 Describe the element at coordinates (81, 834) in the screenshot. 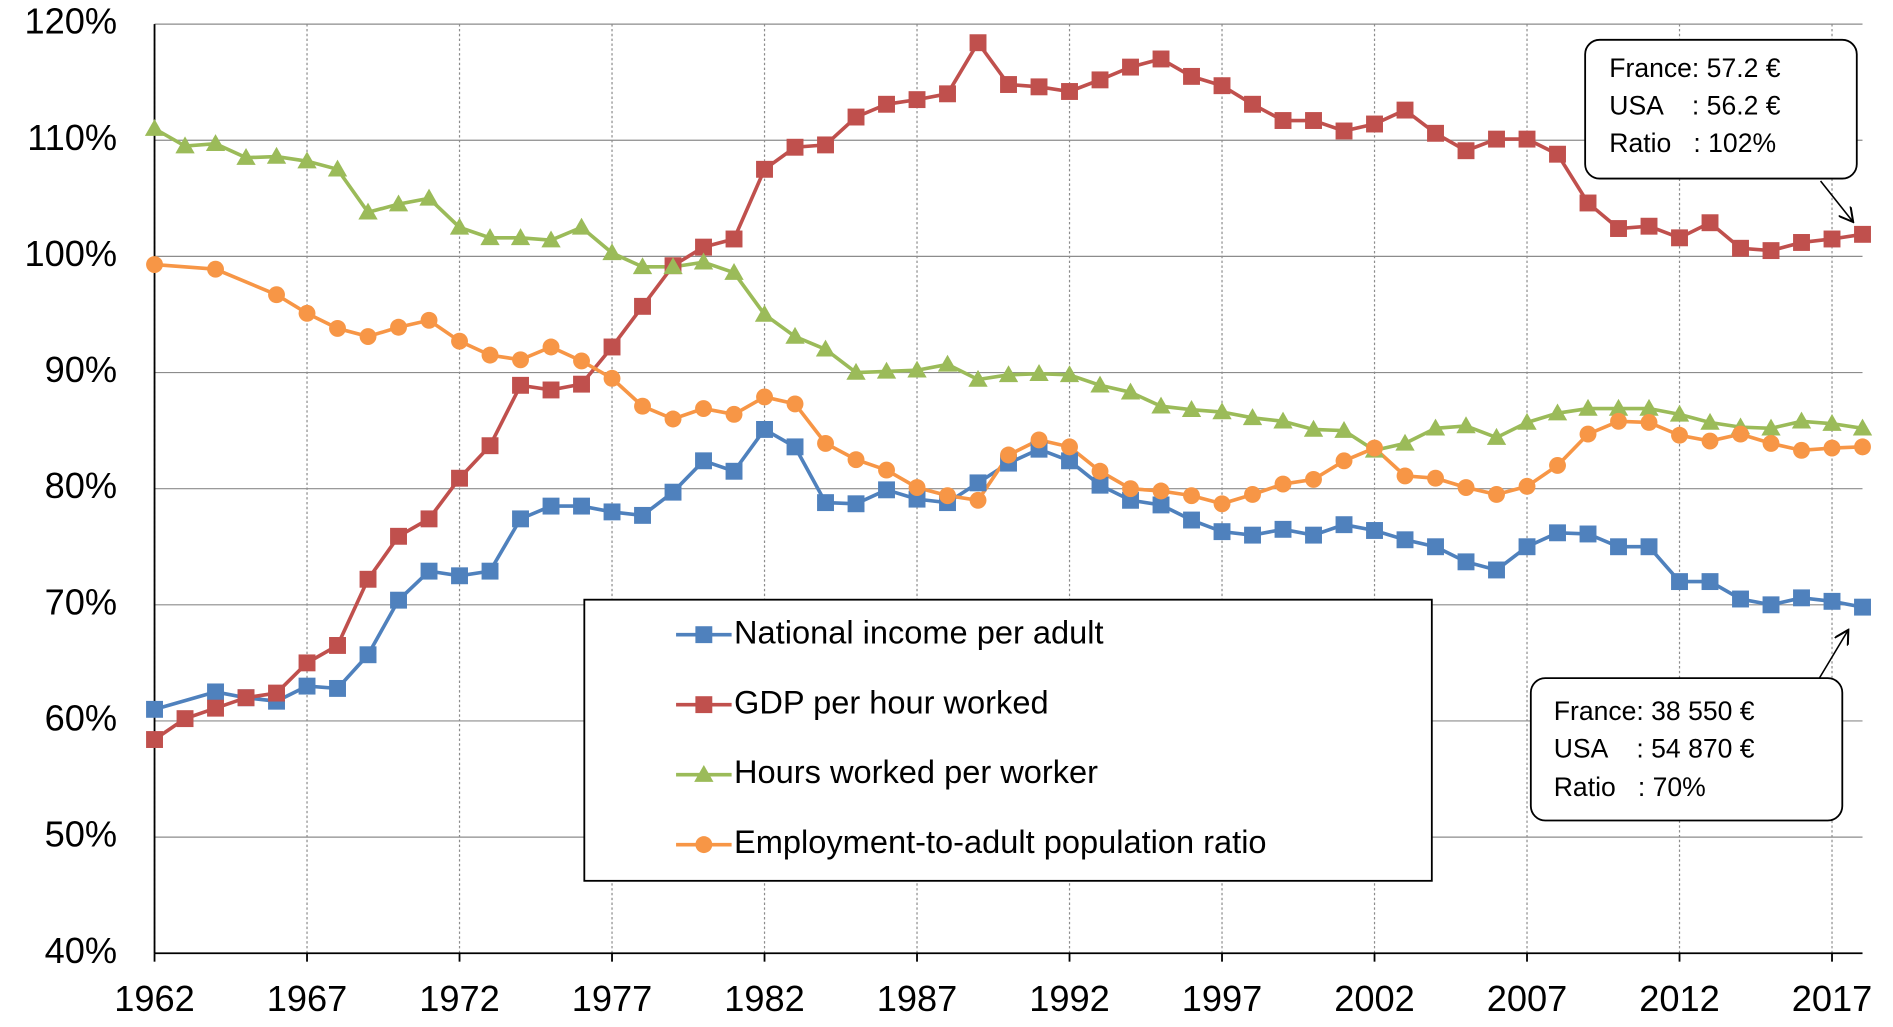

I see `y-tick-label: 50%` at that location.